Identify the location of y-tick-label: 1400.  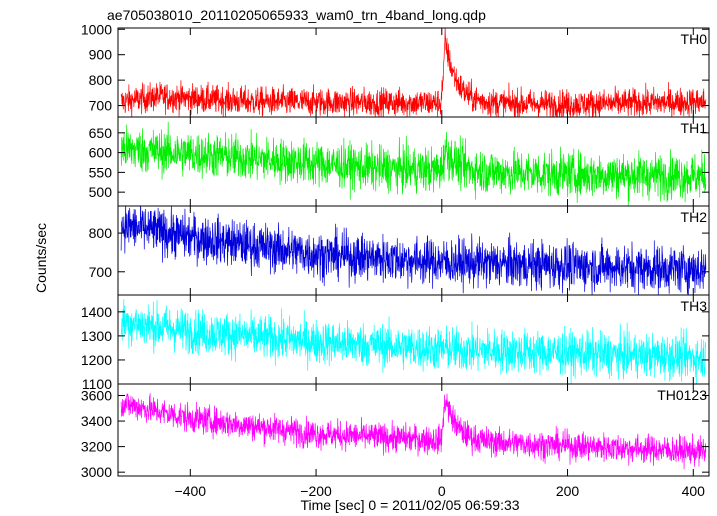
(96, 312).